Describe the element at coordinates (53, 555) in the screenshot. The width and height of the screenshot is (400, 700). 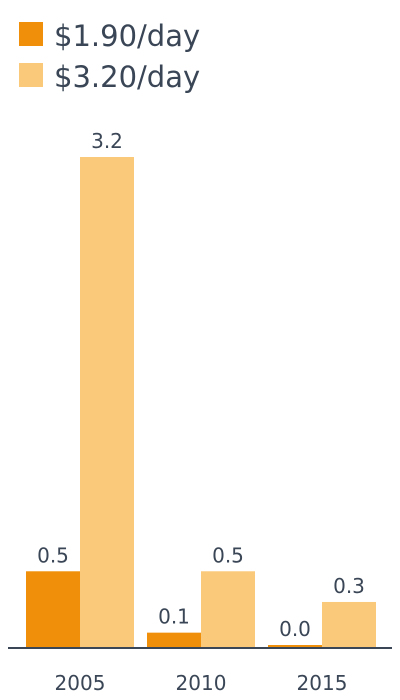
I see `data-label-2005-series-1: 0.5` at that location.